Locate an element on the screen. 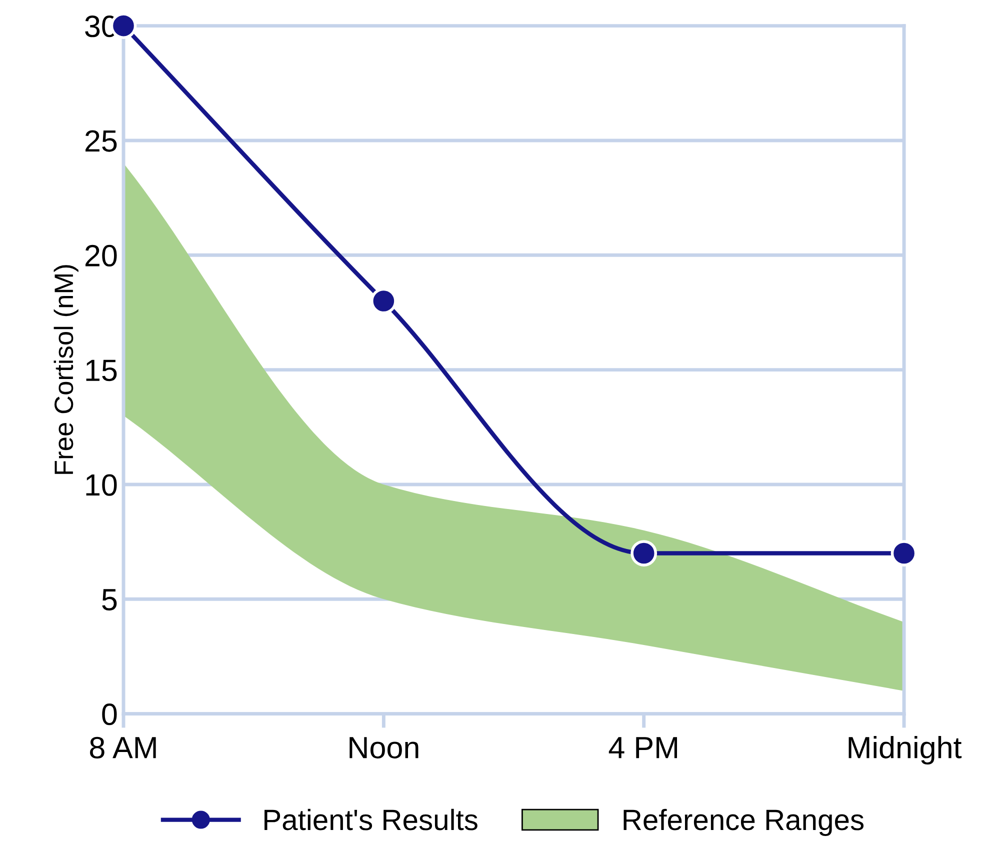  y-tick-label: 10 is located at coordinates (101, 485).